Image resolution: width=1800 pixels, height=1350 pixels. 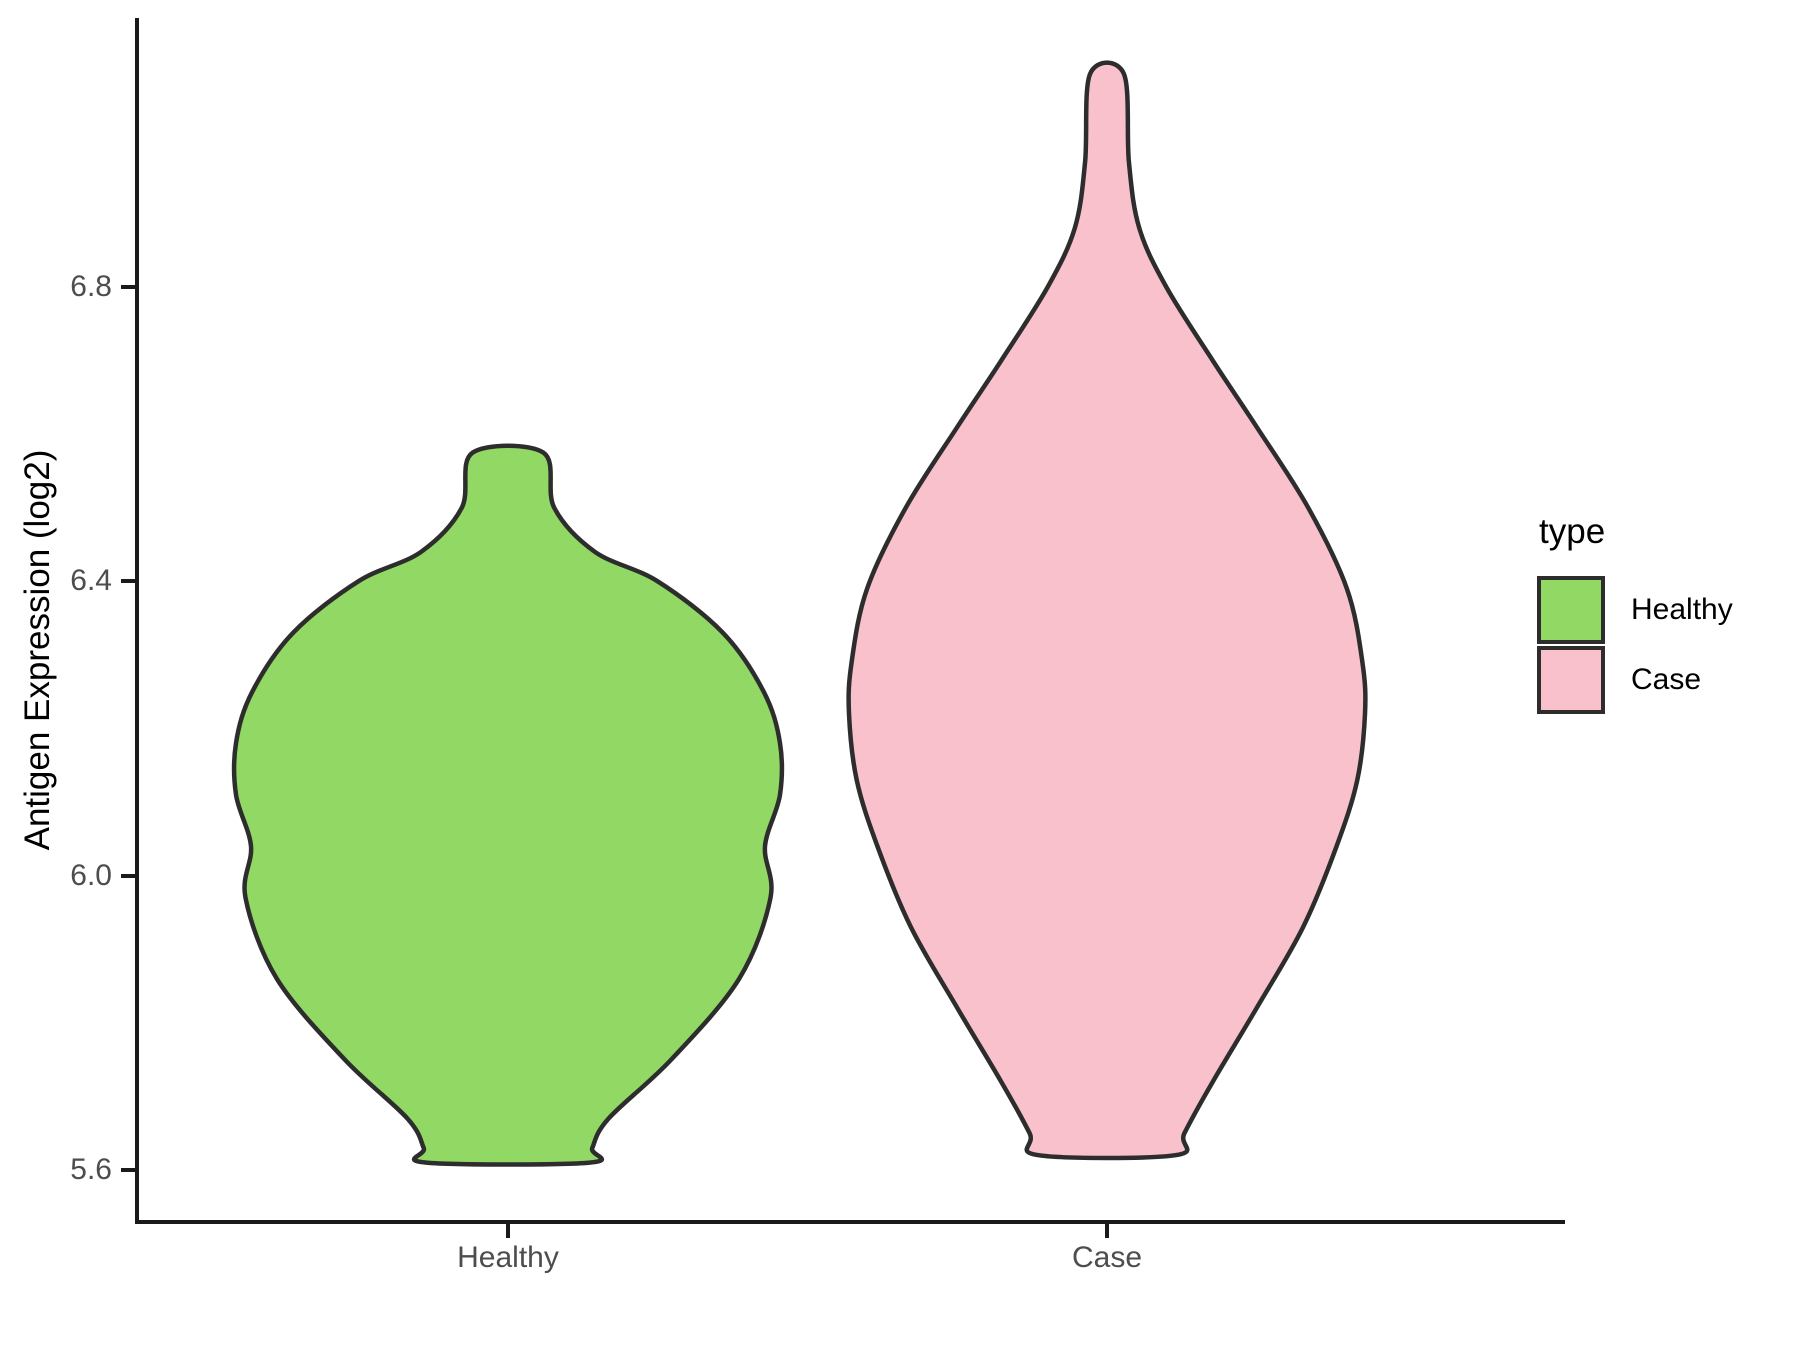 What do you see at coordinates (1107, 1257) in the screenshot?
I see `x-tick-label-case: Case` at bounding box center [1107, 1257].